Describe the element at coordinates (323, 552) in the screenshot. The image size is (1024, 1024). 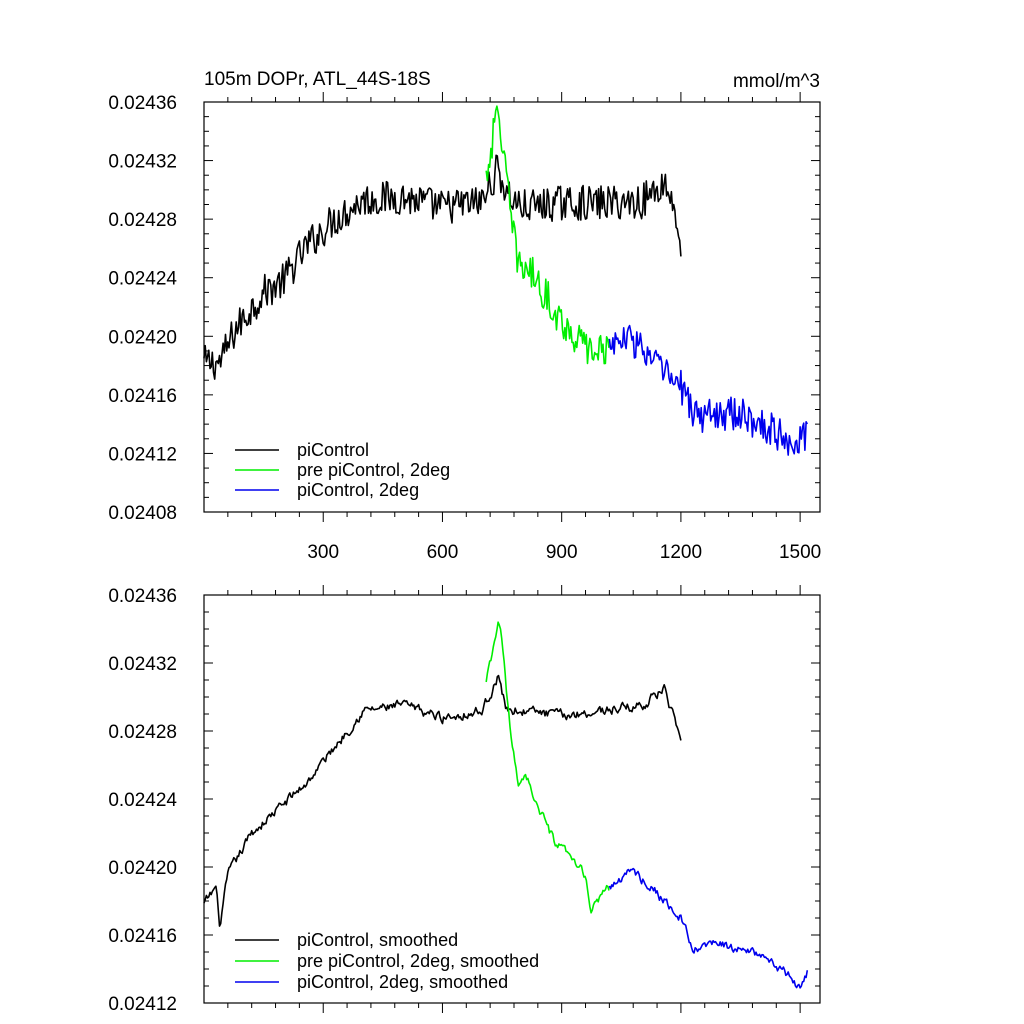
I see `x-tick-label: 300` at that location.